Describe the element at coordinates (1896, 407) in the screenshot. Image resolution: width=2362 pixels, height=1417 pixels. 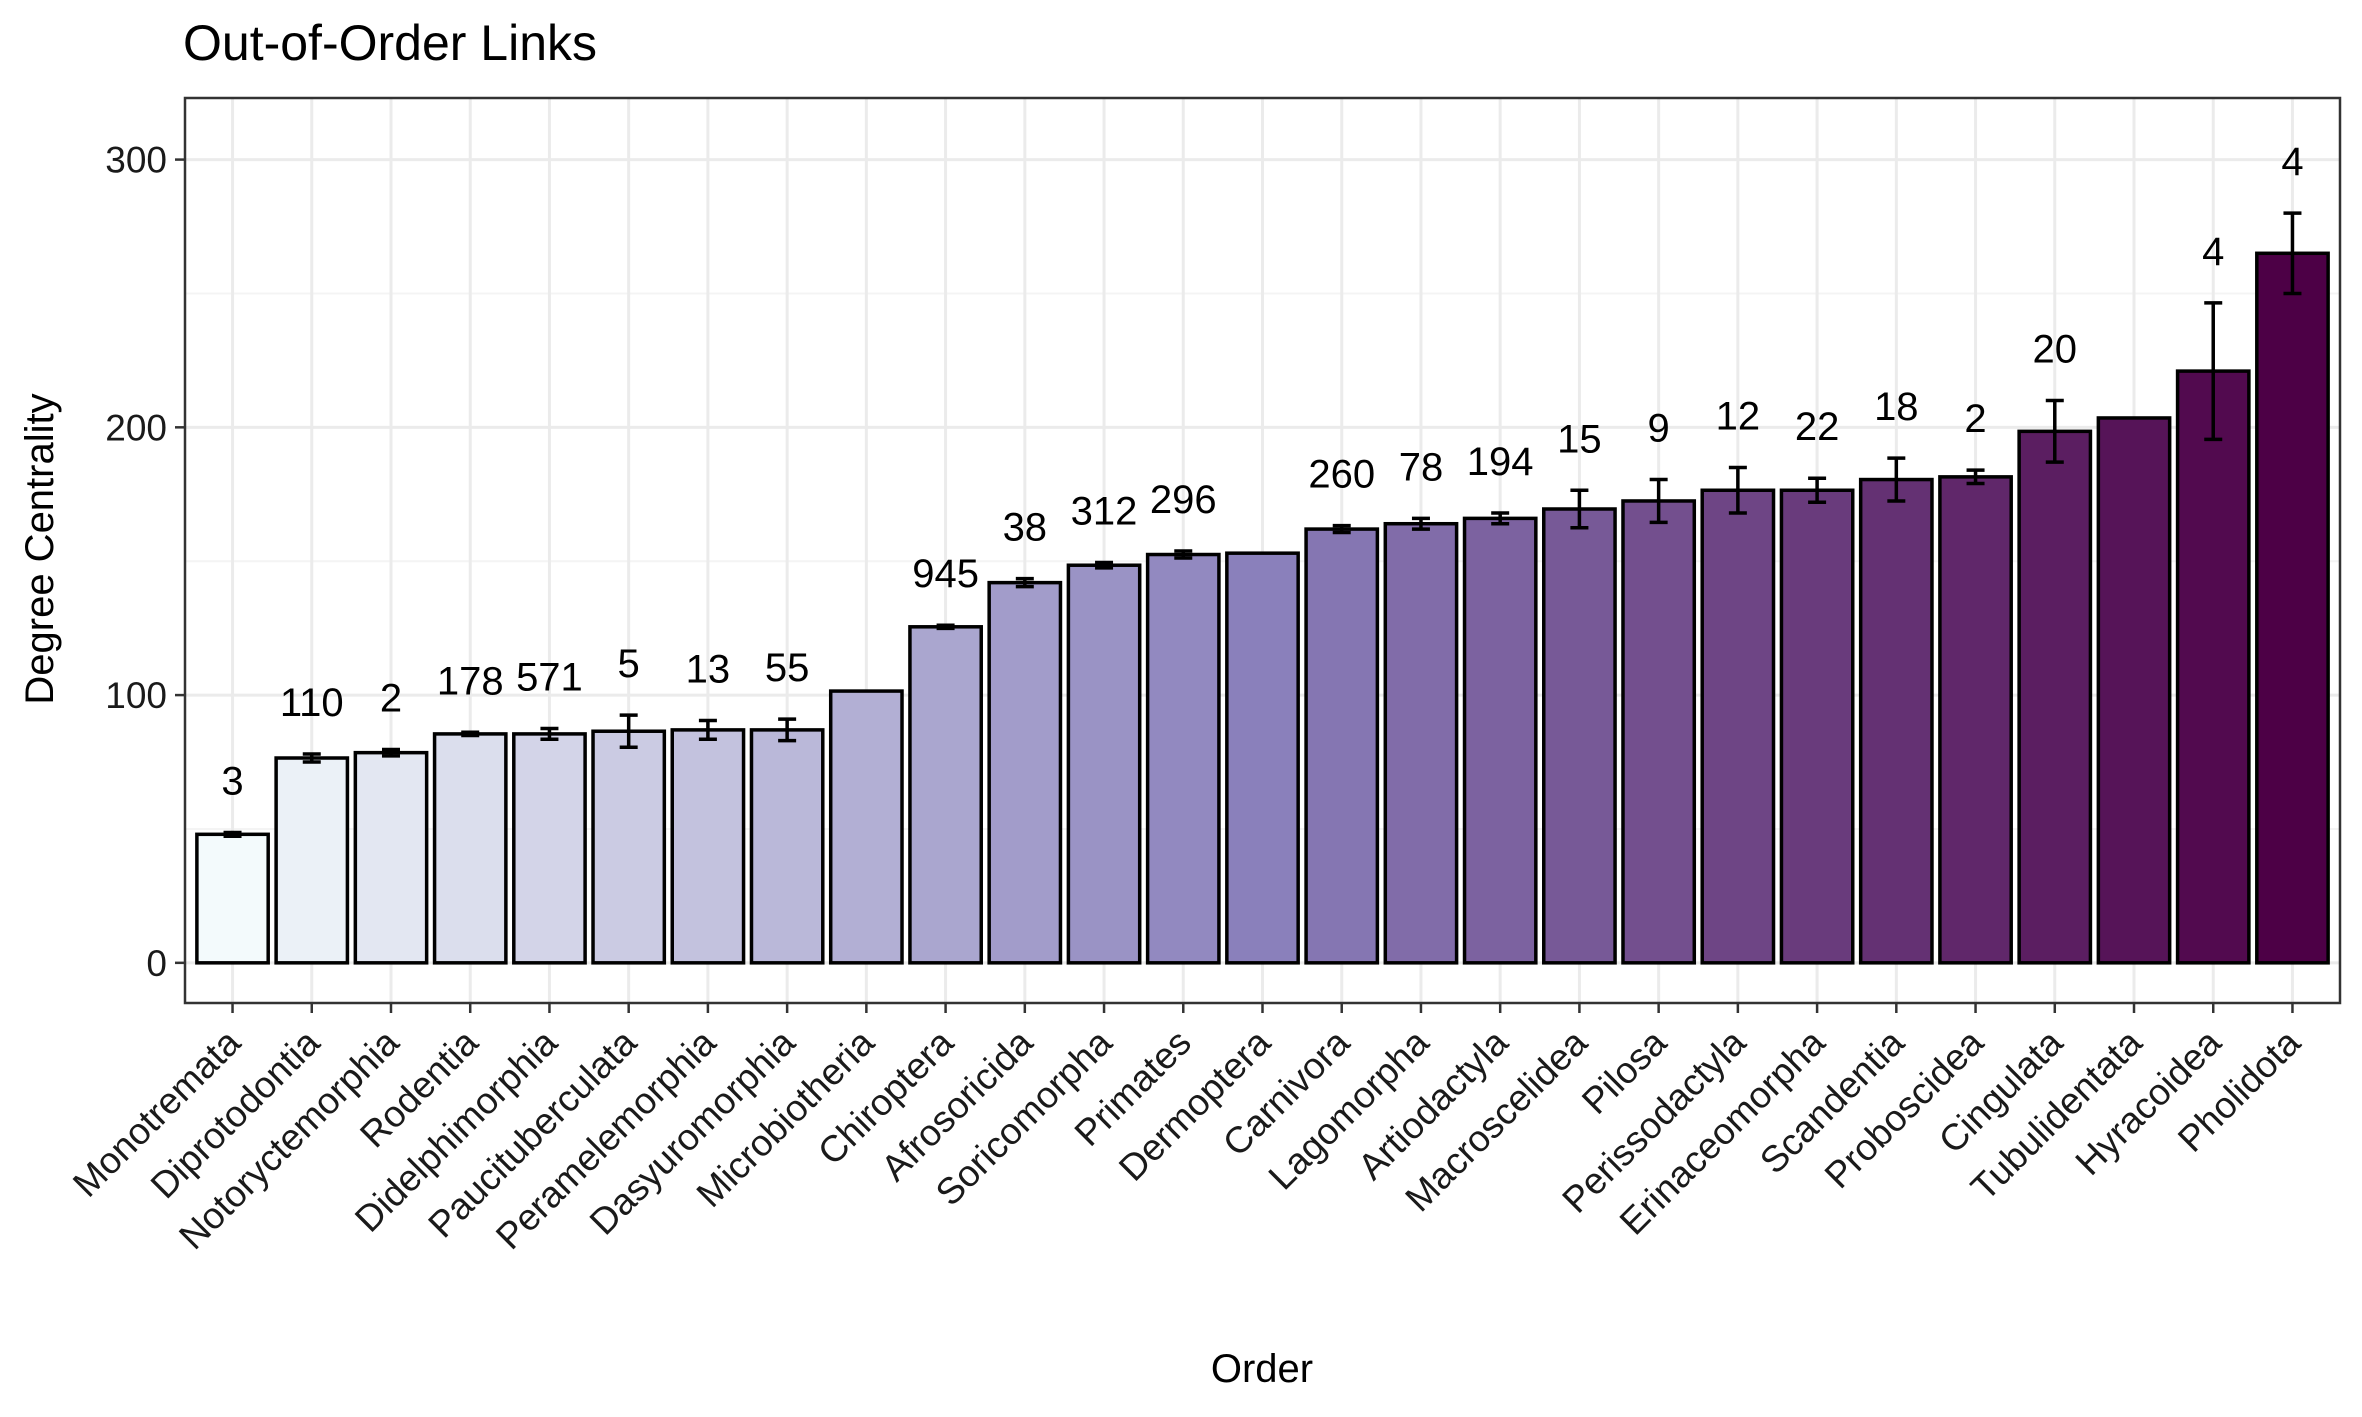
I see `count-label-scandentia: 18` at that location.